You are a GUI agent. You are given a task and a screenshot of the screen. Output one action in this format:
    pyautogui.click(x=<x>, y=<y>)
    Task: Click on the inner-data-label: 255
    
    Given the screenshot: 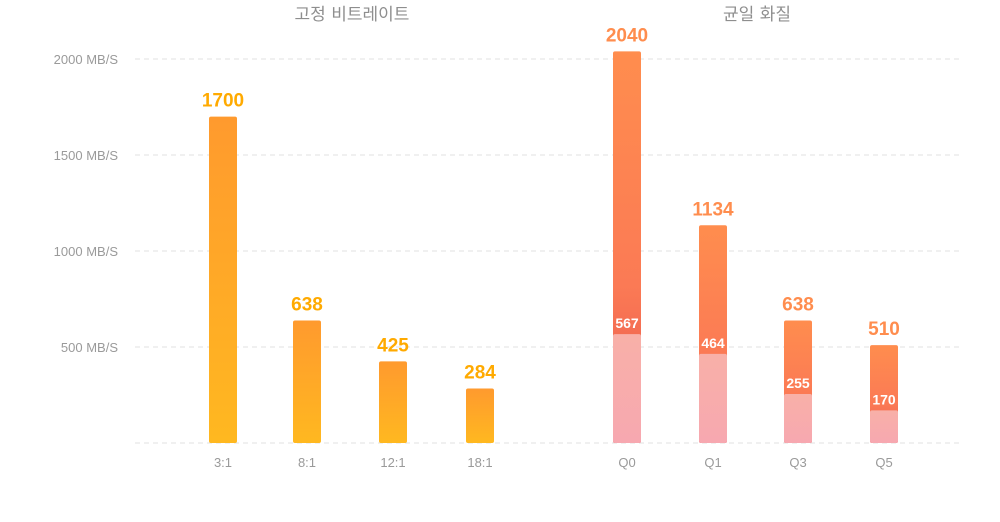 What is the action you would take?
    pyautogui.click(x=798, y=383)
    